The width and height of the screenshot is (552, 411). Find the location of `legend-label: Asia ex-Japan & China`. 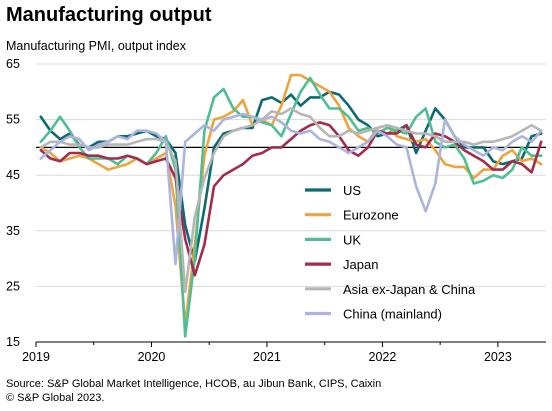

legend-label: Asia ex-Japan & China is located at coordinates (409, 289).